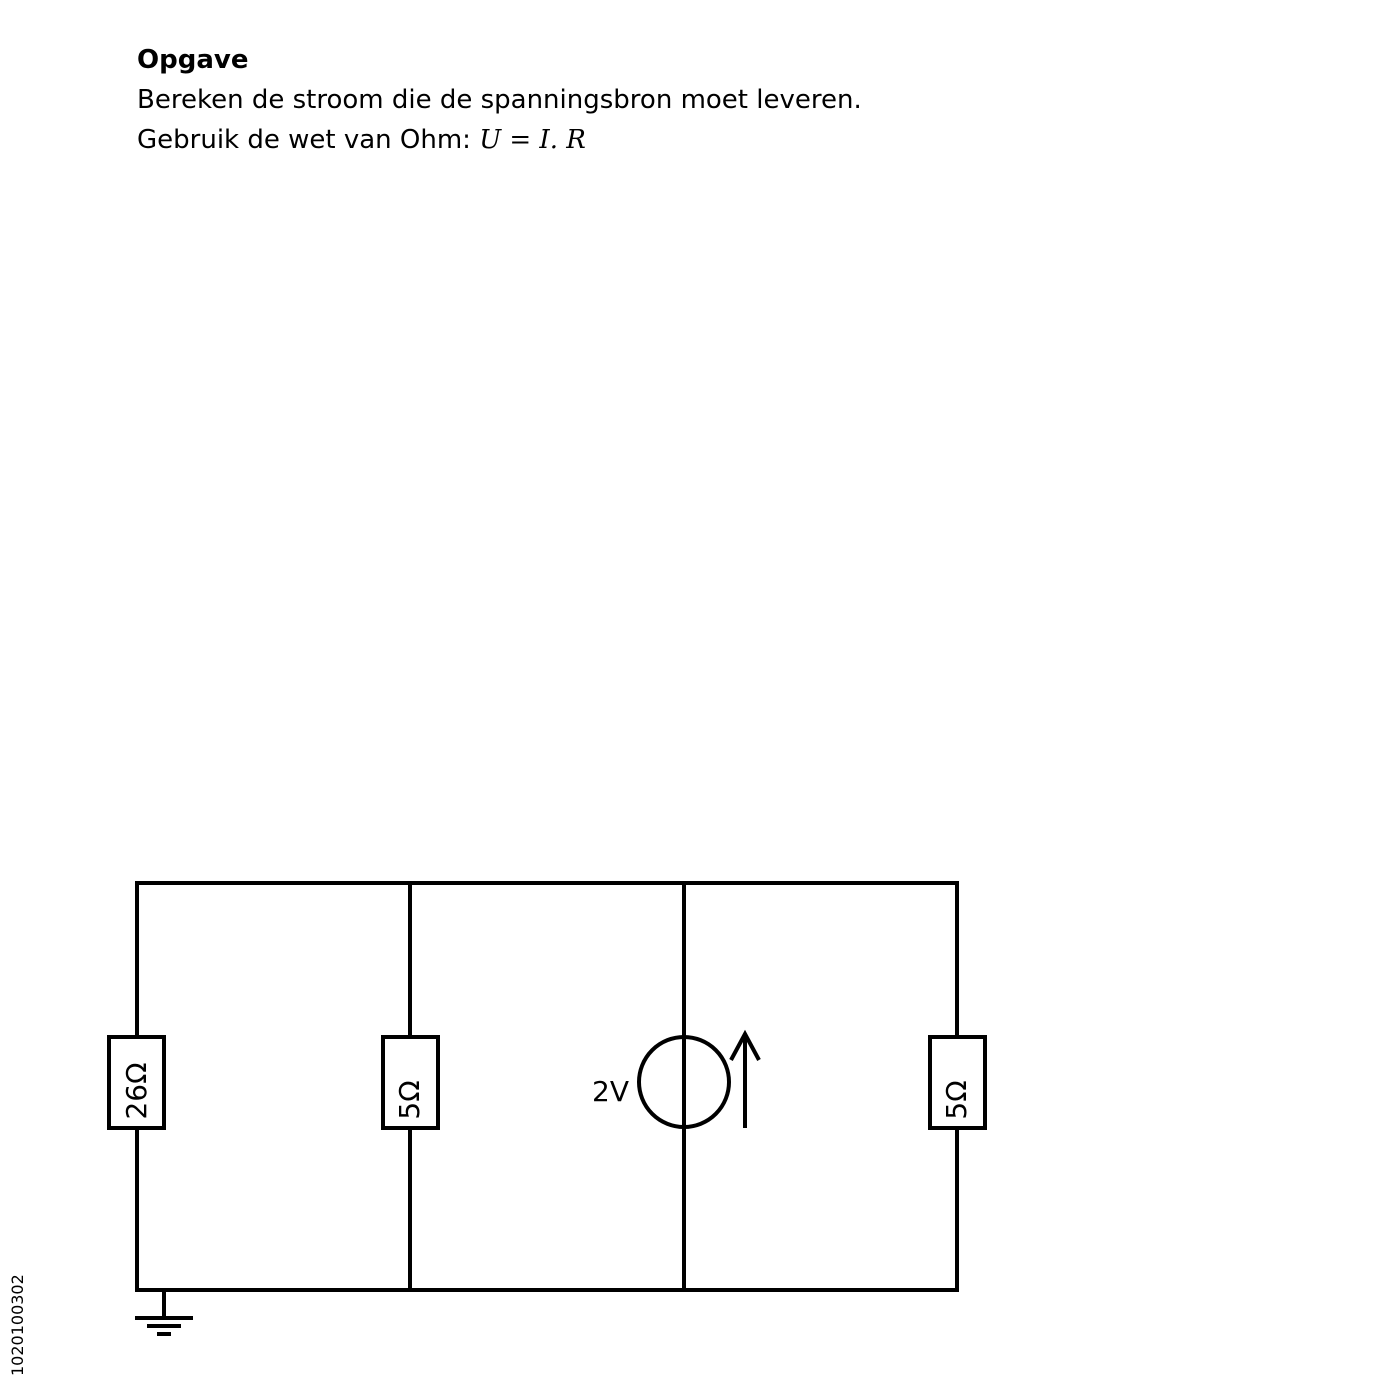 This screenshot has height=1386, width=1395. Describe the element at coordinates (136, 1090) in the screenshot. I see `resistor-1-label: 26Ω` at that location.